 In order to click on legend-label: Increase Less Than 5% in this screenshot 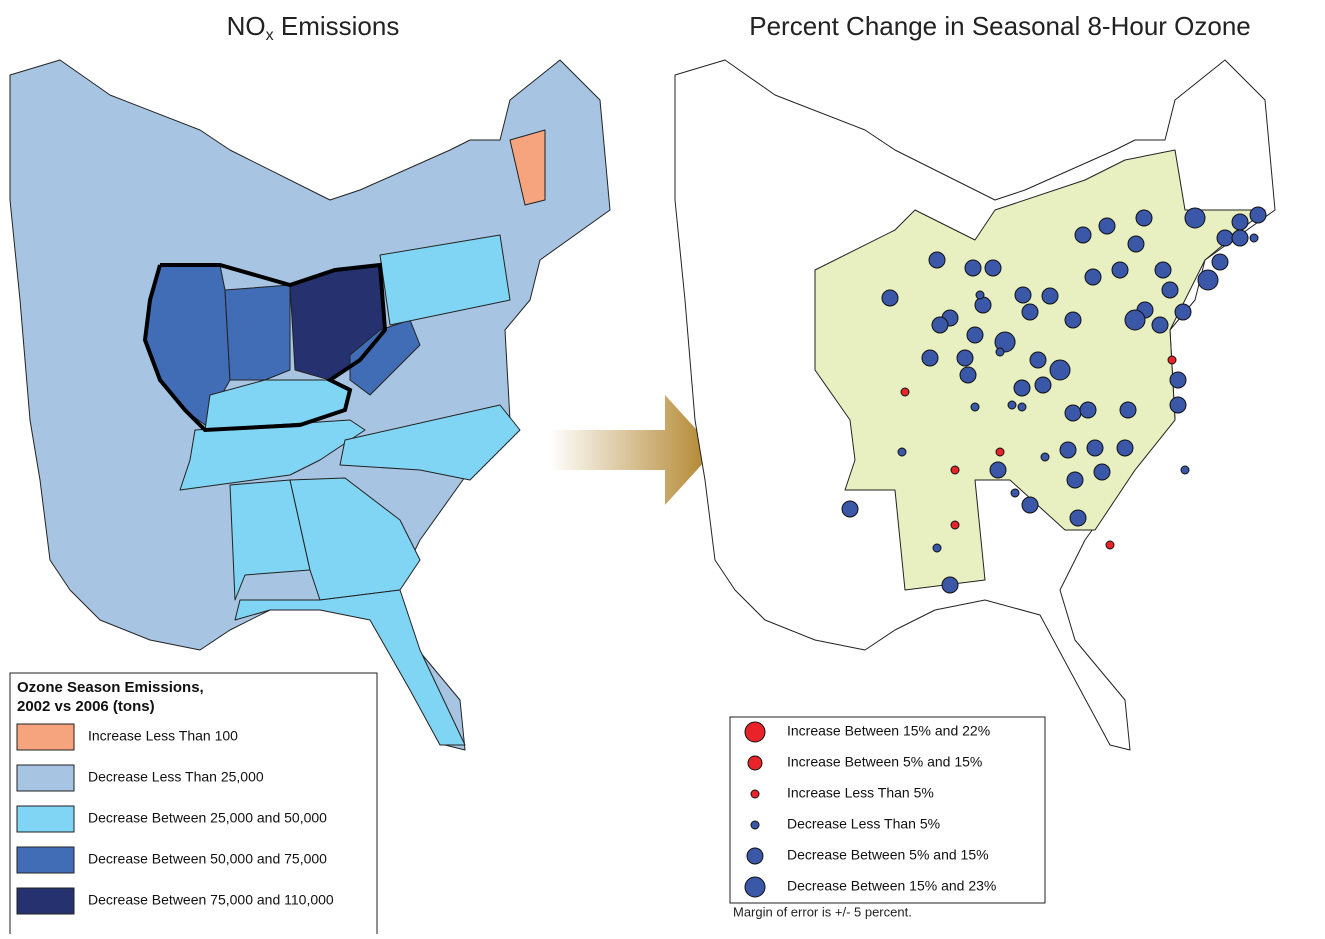, I will do `click(860, 793)`.